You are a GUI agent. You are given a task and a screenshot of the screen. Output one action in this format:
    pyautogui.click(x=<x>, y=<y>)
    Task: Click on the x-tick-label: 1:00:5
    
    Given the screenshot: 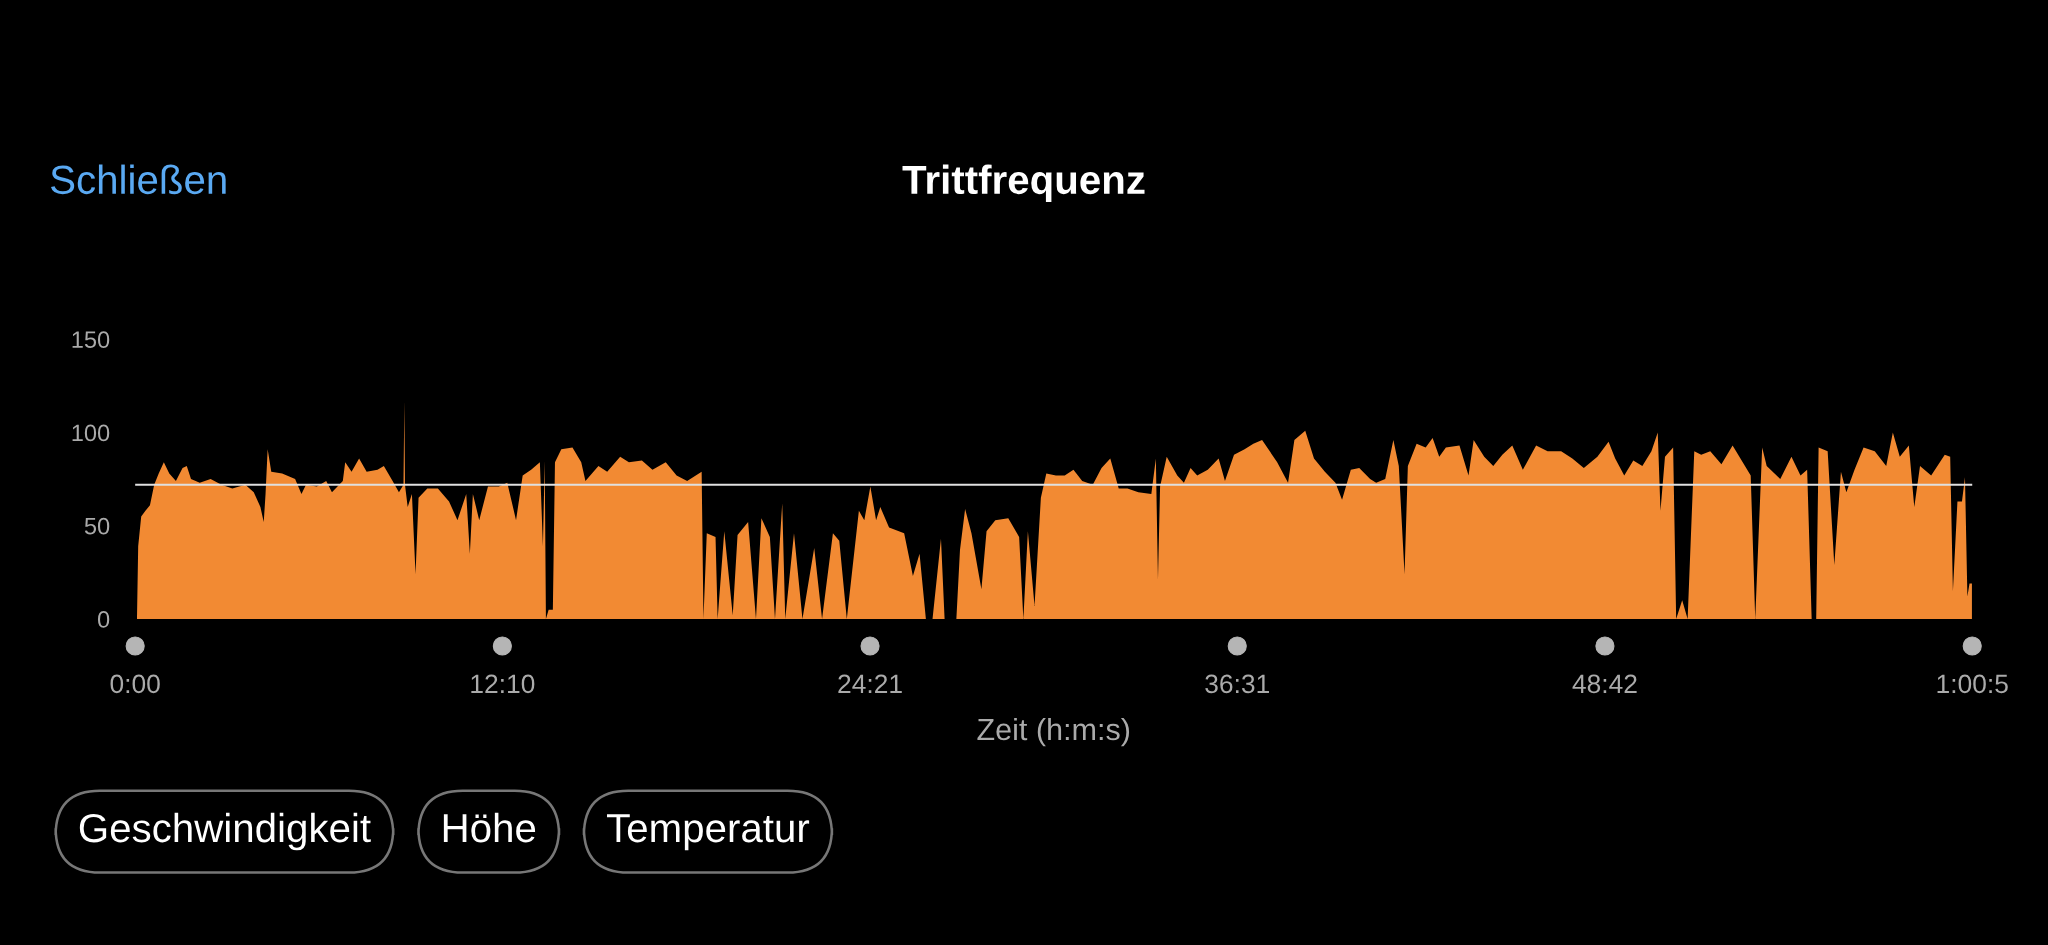 What is the action you would take?
    pyautogui.click(x=1972, y=684)
    